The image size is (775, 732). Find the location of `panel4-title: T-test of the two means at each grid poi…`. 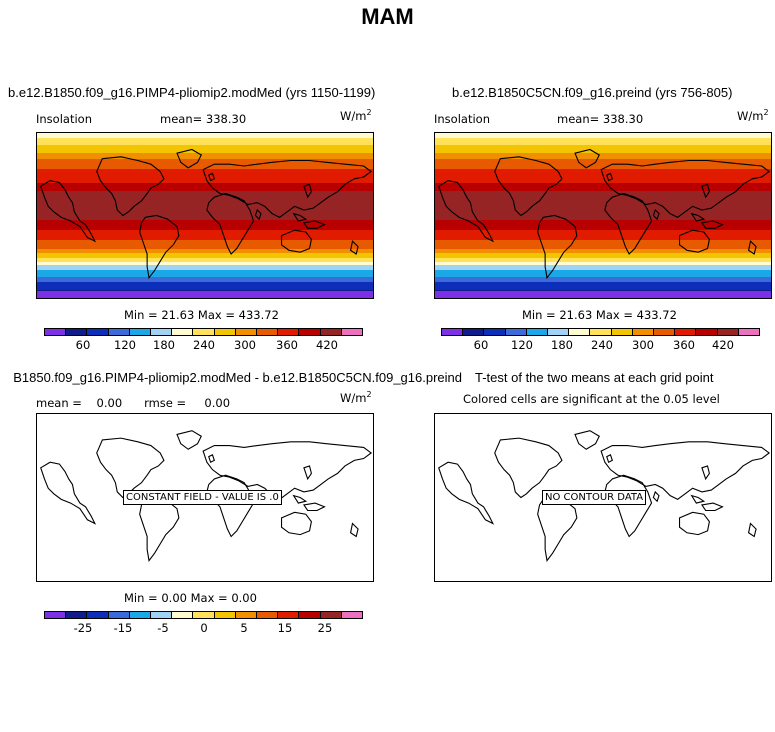

panel4-title: T-test of the two means at each grid poi… is located at coordinates (594, 377).